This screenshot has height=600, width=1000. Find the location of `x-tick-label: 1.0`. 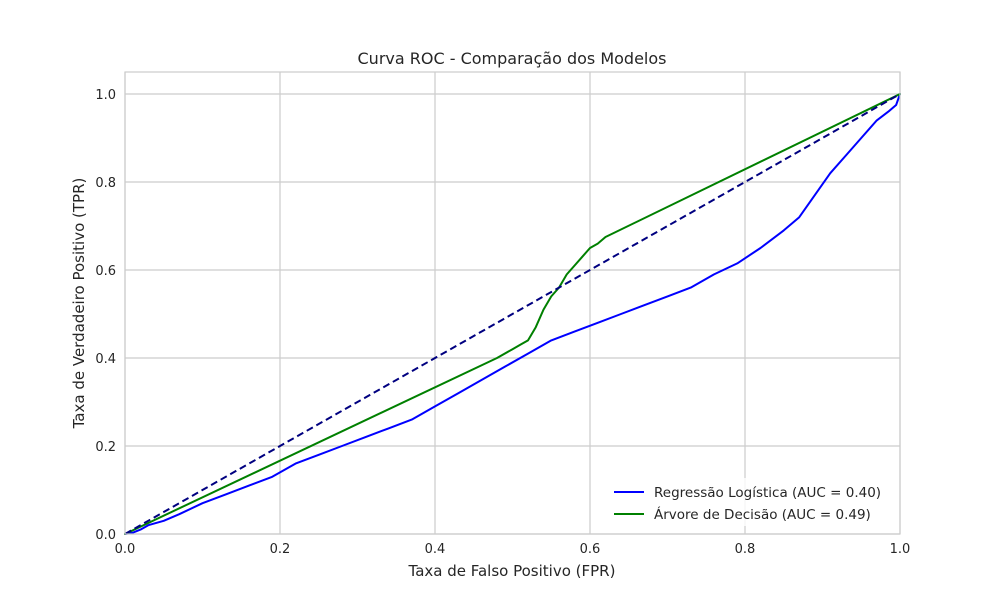

x-tick-label: 1.0 is located at coordinates (900, 549).